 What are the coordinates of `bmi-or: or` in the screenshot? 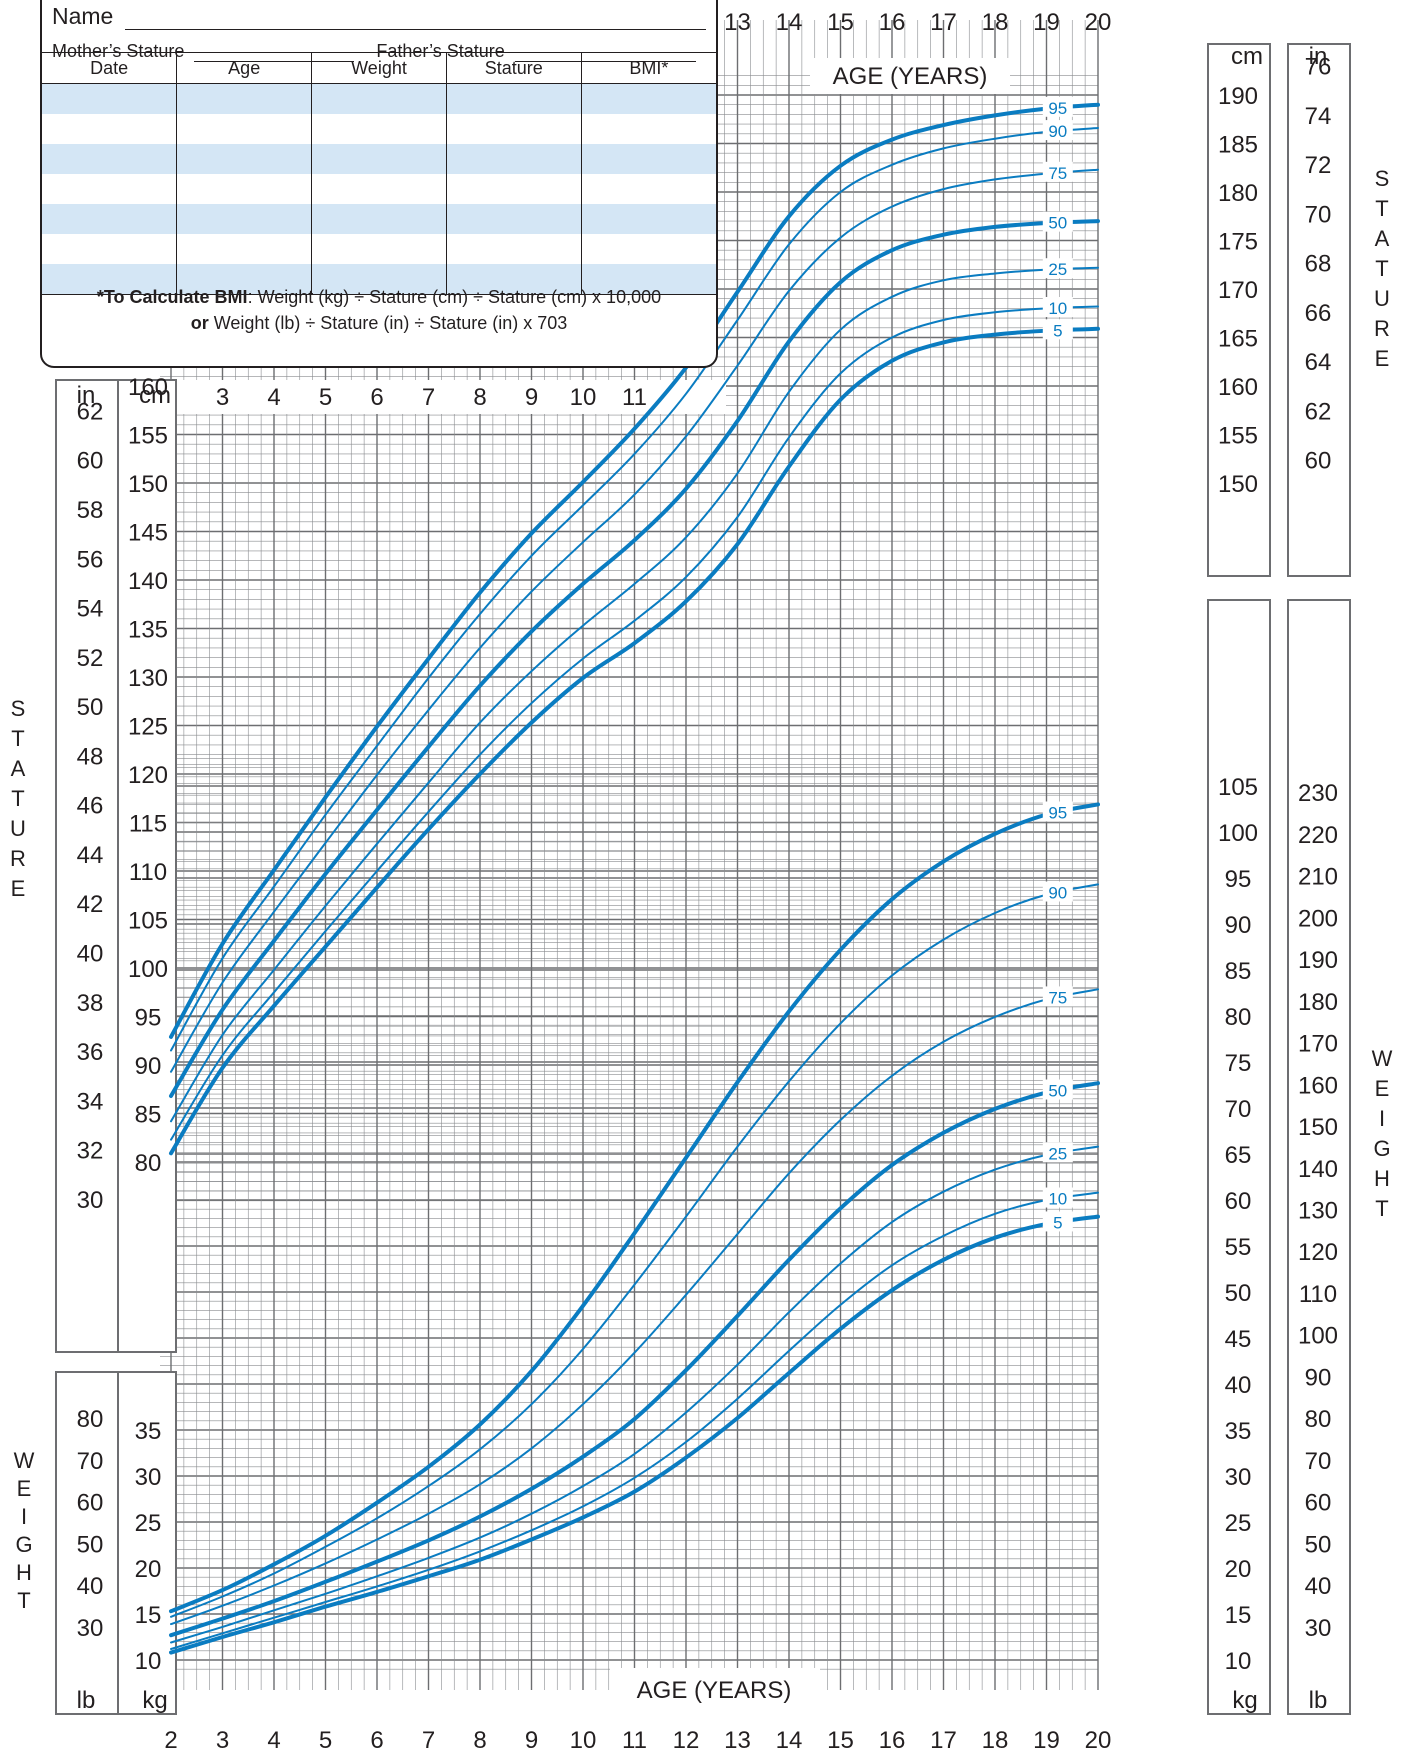 It's located at (199, 323).